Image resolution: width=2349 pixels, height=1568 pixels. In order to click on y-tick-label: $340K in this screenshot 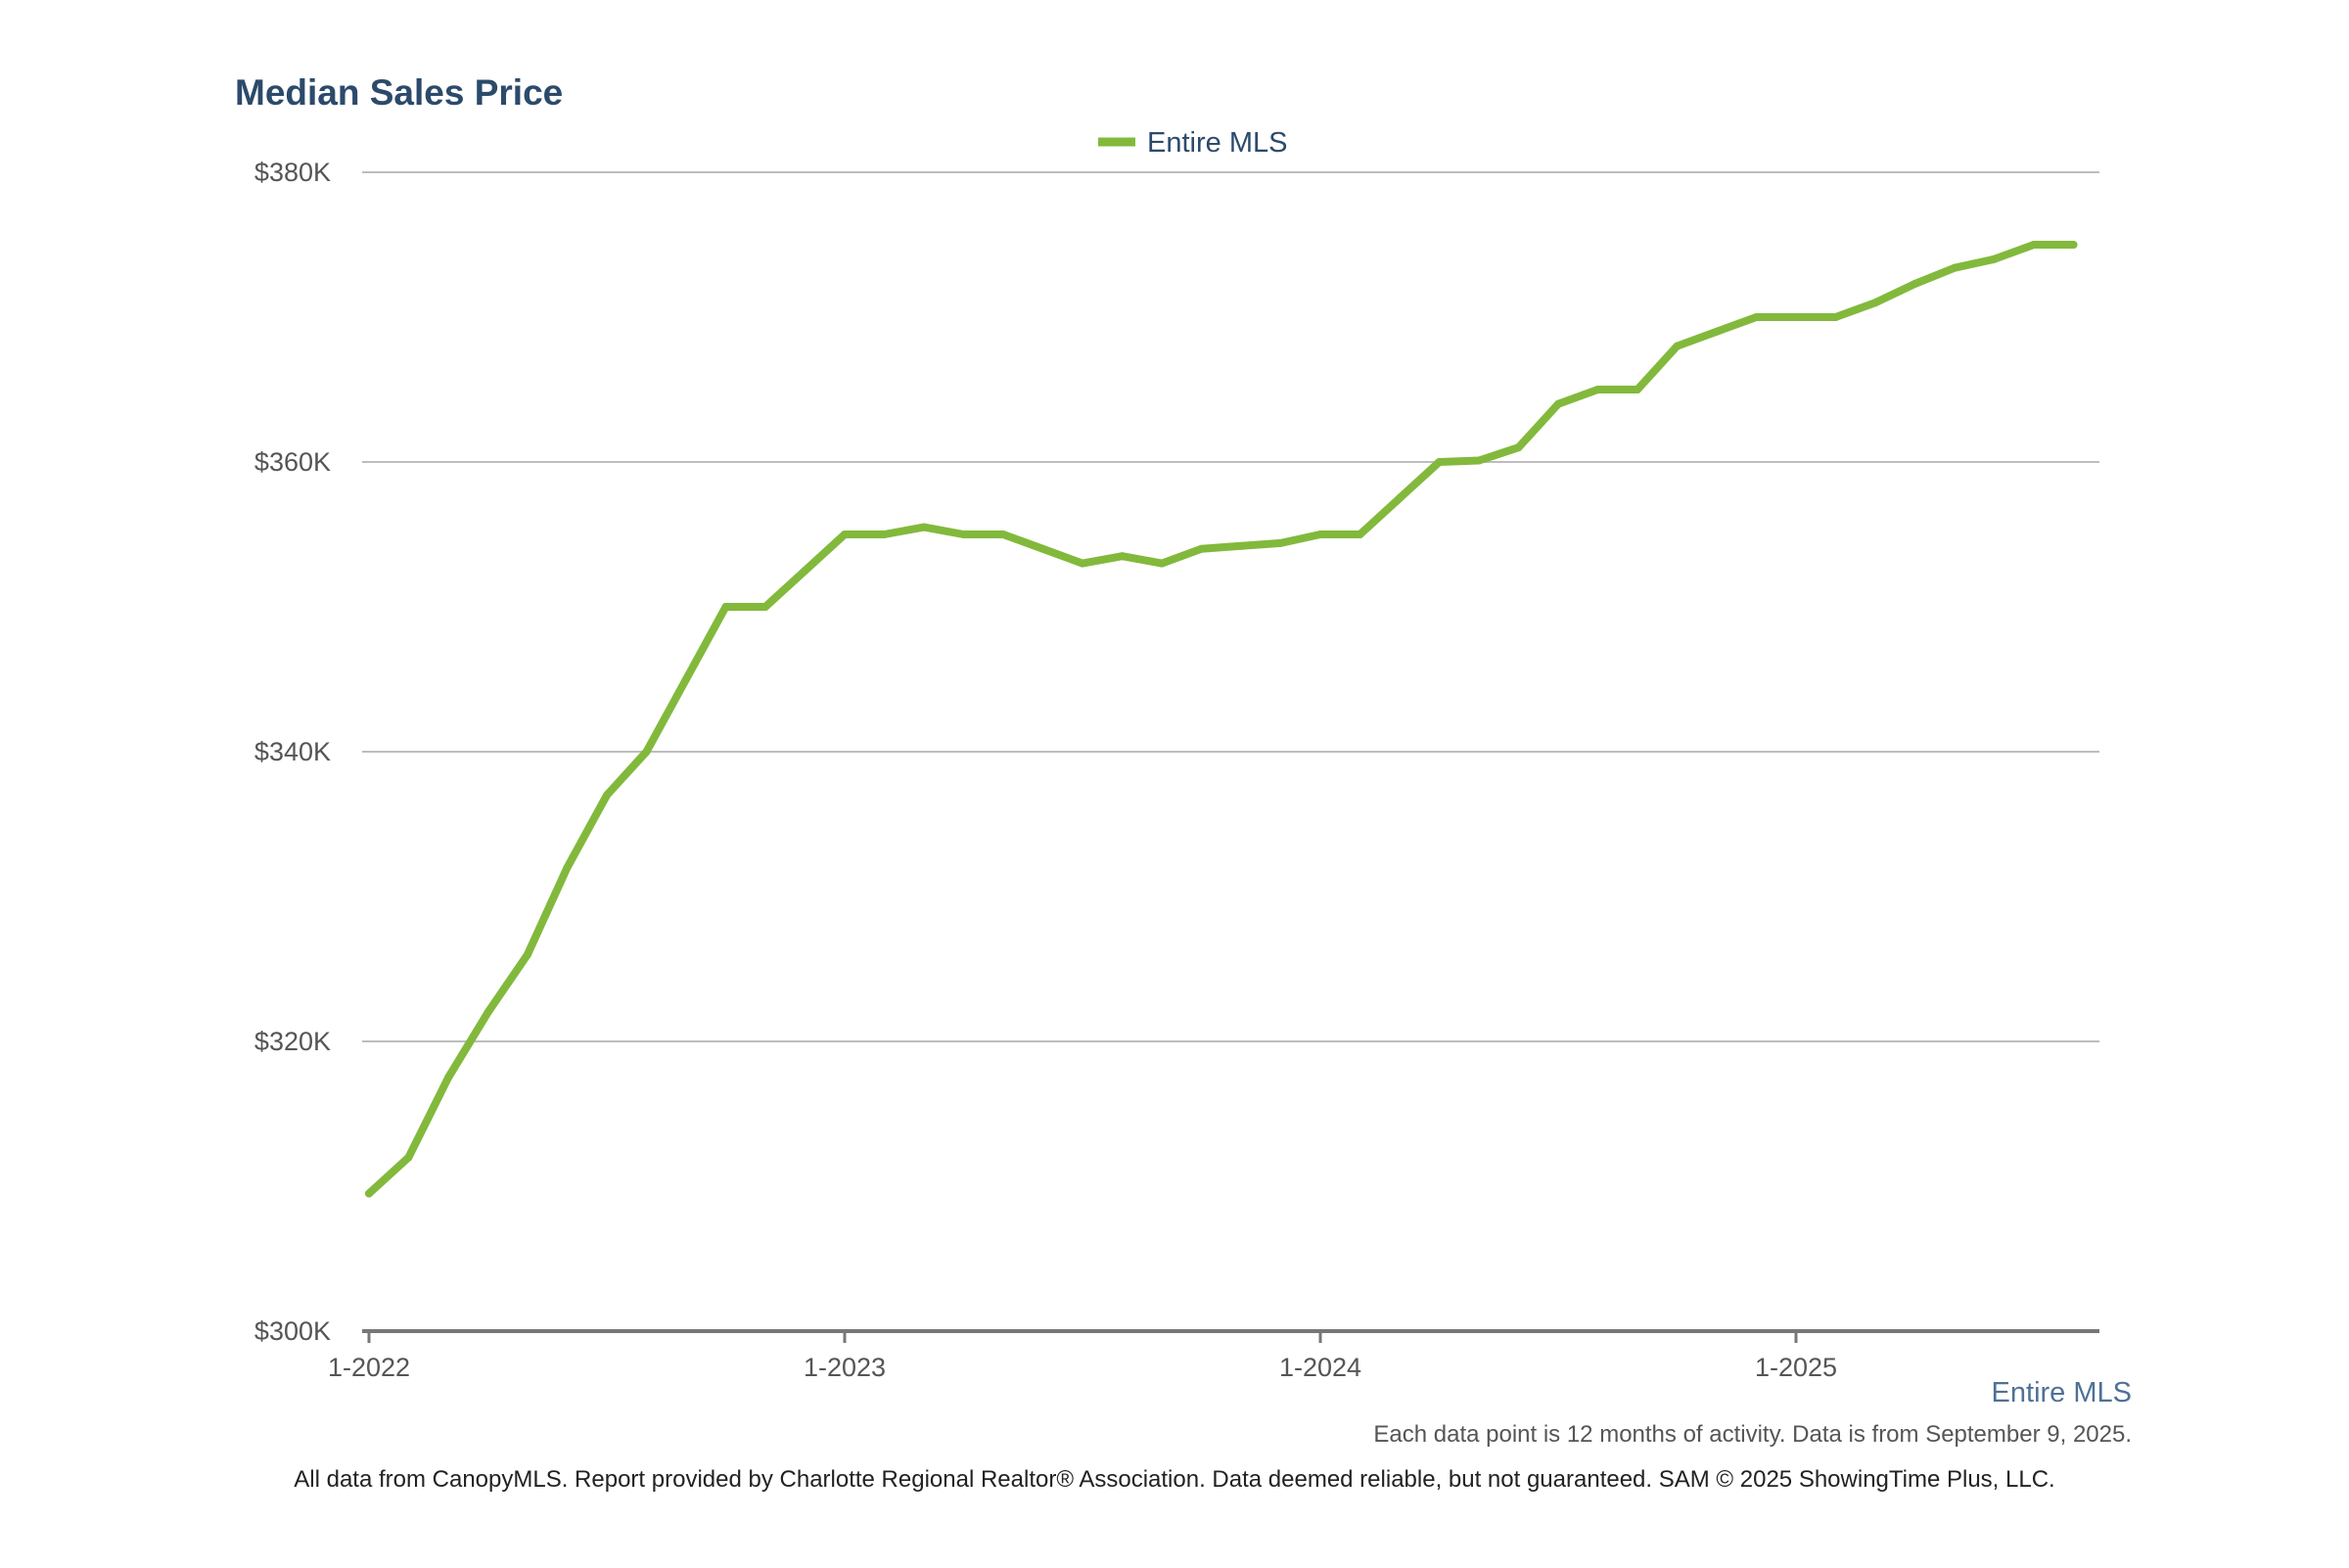, I will do `click(292, 751)`.